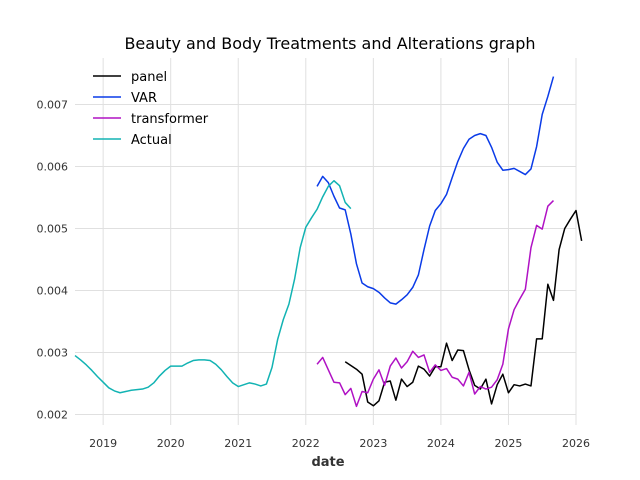 The width and height of the screenshot is (640, 480). Describe the element at coordinates (373, 443) in the screenshot. I see `x-tick-label: 2023` at that location.